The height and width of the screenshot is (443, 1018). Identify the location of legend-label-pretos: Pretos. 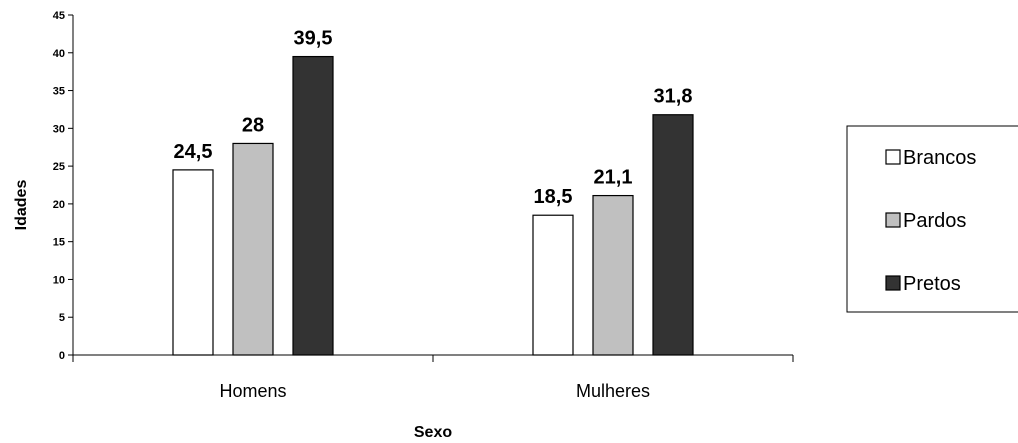
(932, 284).